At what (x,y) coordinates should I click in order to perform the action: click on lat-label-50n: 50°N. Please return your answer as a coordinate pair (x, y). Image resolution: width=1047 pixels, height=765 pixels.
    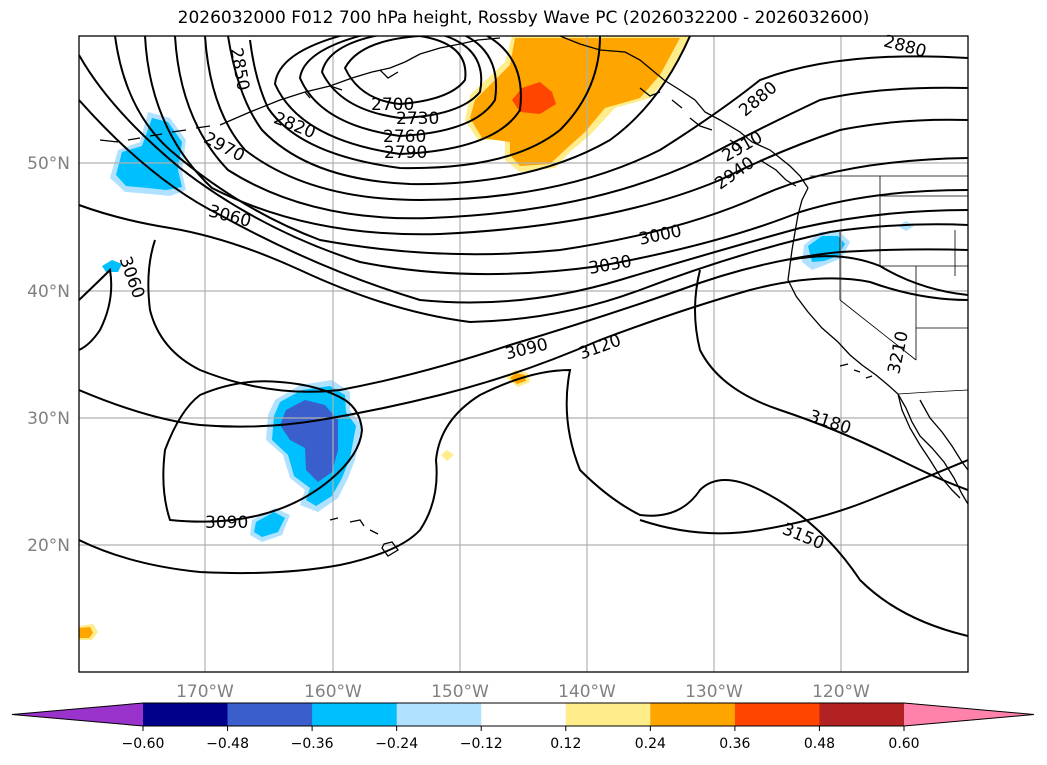
    Looking at the image, I should click on (48, 164).